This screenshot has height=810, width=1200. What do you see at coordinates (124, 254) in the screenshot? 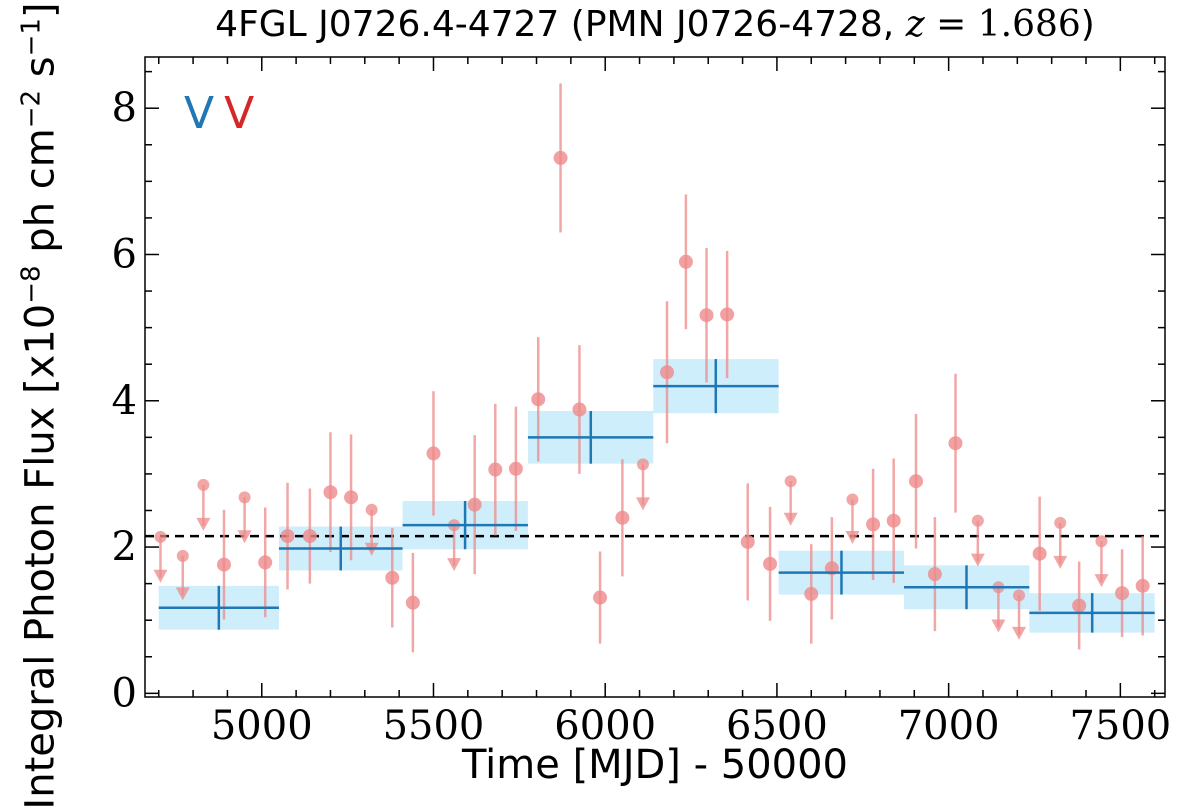
I see `y-tick-label-3: 6` at bounding box center [124, 254].